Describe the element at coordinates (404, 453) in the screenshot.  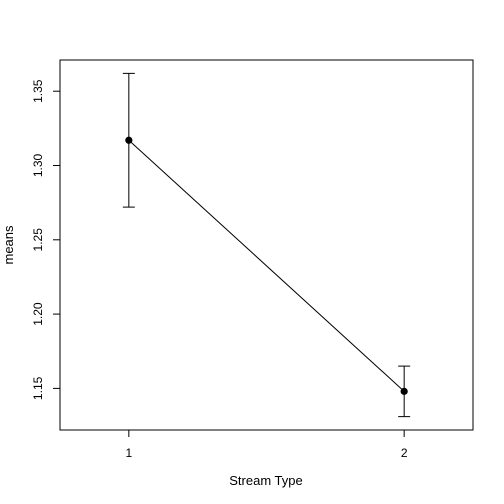
I see `x-tick-label: 2` at that location.